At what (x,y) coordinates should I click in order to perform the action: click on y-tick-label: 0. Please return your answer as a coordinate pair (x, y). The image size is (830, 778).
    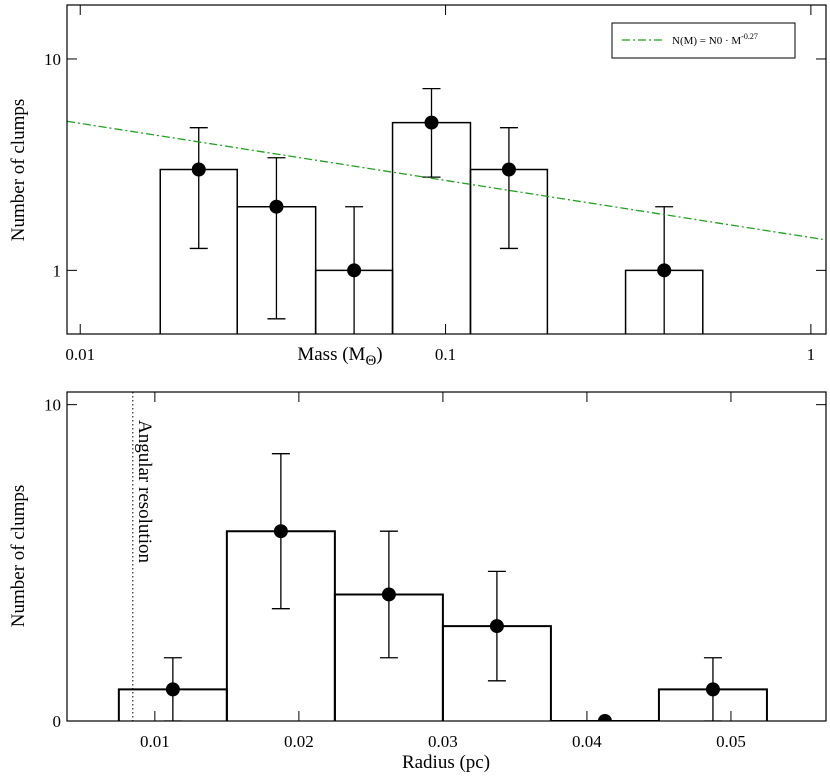
    Looking at the image, I should click on (57, 721).